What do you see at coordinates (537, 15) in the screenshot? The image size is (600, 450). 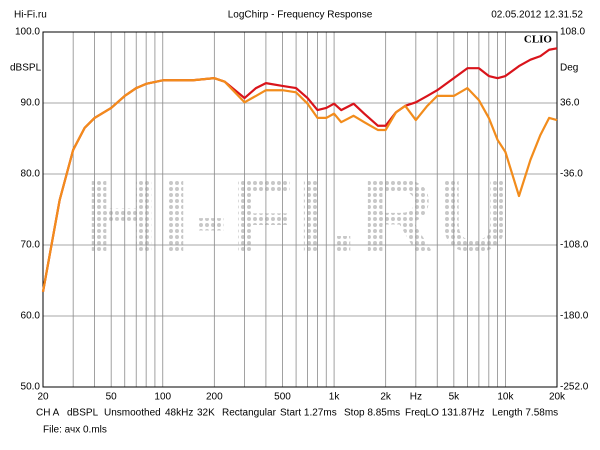 I see `header-right: 02.05.2012 12.31.52` at bounding box center [537, 15].